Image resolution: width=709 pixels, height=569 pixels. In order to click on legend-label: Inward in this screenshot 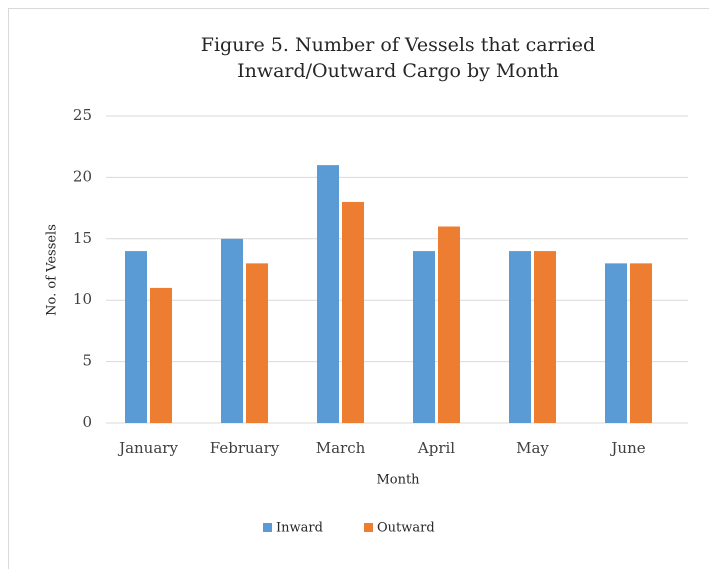, I will do `click(299, 528)`.